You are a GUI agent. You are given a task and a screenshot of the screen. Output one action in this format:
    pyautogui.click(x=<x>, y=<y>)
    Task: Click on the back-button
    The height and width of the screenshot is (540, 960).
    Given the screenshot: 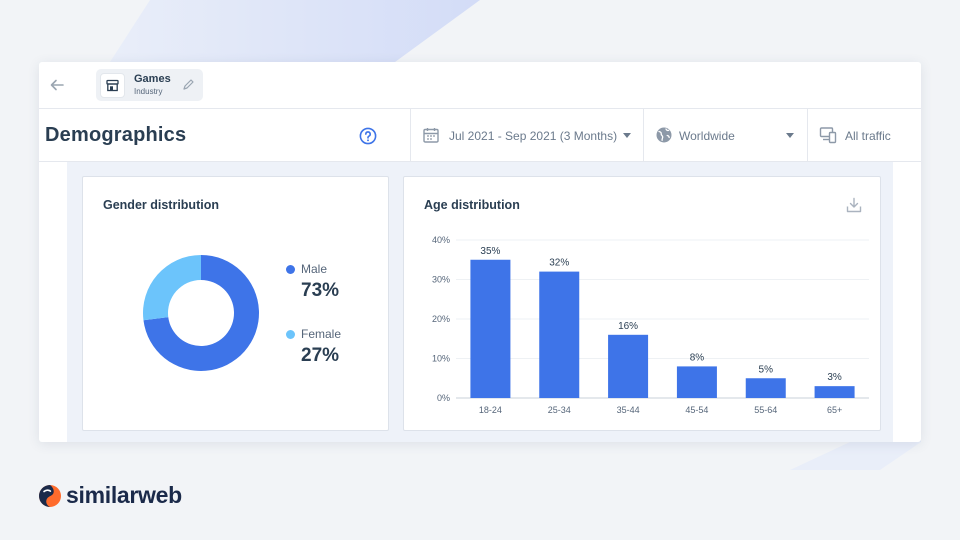 What is the action you would take?
    pyautogui.click(x=57, y=85)
    